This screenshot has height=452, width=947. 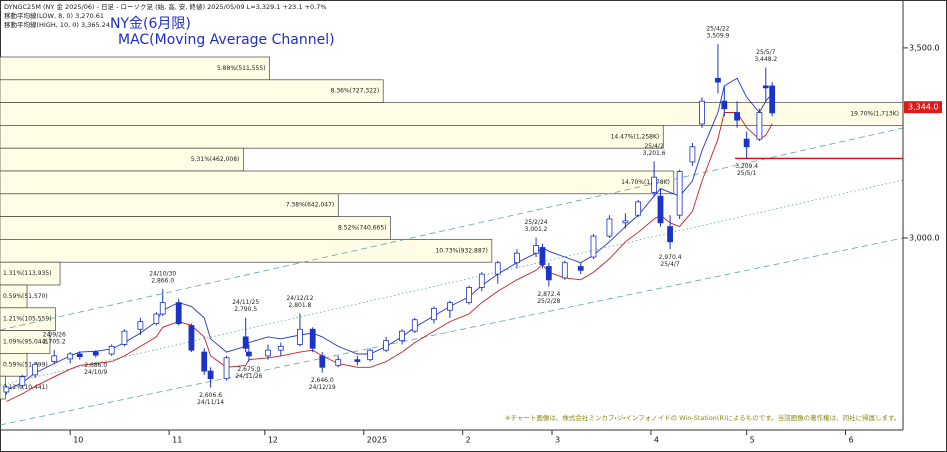 What do you see at coordinates (548, 301) in the screenshot?
I see `annotation-date: 25/2/28` at bounding box center [548, 301].